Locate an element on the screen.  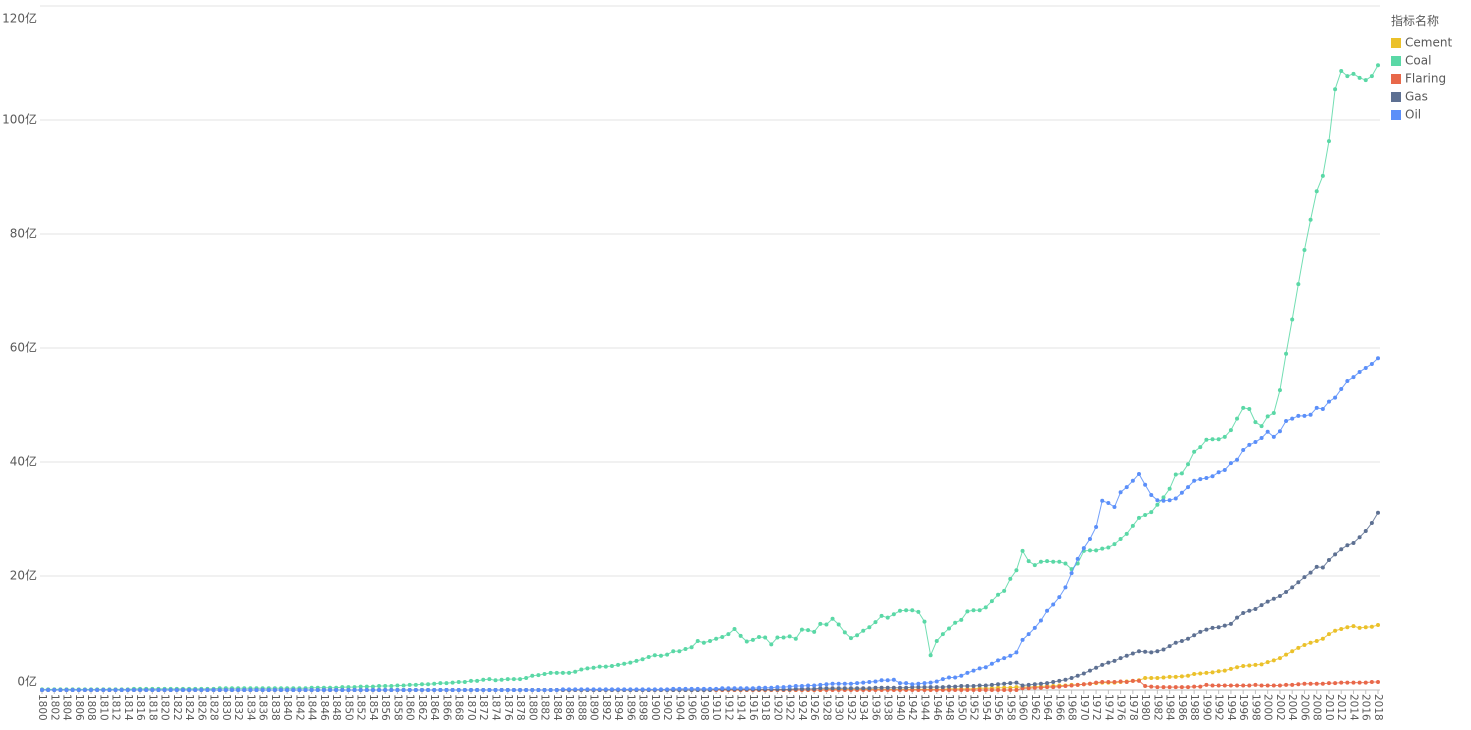
x-tick-label: 1950 is located at coordinates (961, 707).